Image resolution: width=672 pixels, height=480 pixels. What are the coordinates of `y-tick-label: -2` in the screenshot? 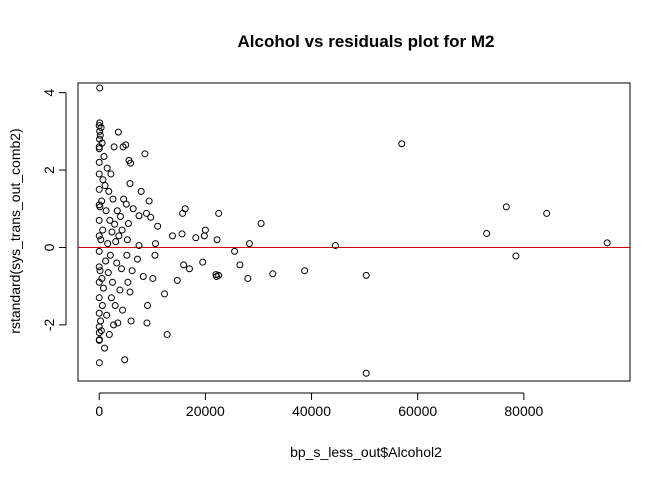 It's located at (49, 324).